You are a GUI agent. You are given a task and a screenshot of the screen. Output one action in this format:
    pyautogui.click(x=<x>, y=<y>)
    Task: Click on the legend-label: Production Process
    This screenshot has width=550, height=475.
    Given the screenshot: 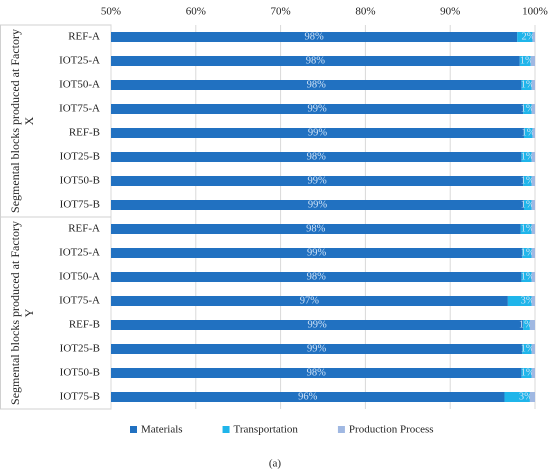 What is the action you would take?
    pyautogui.click(x=391, y=430)
    